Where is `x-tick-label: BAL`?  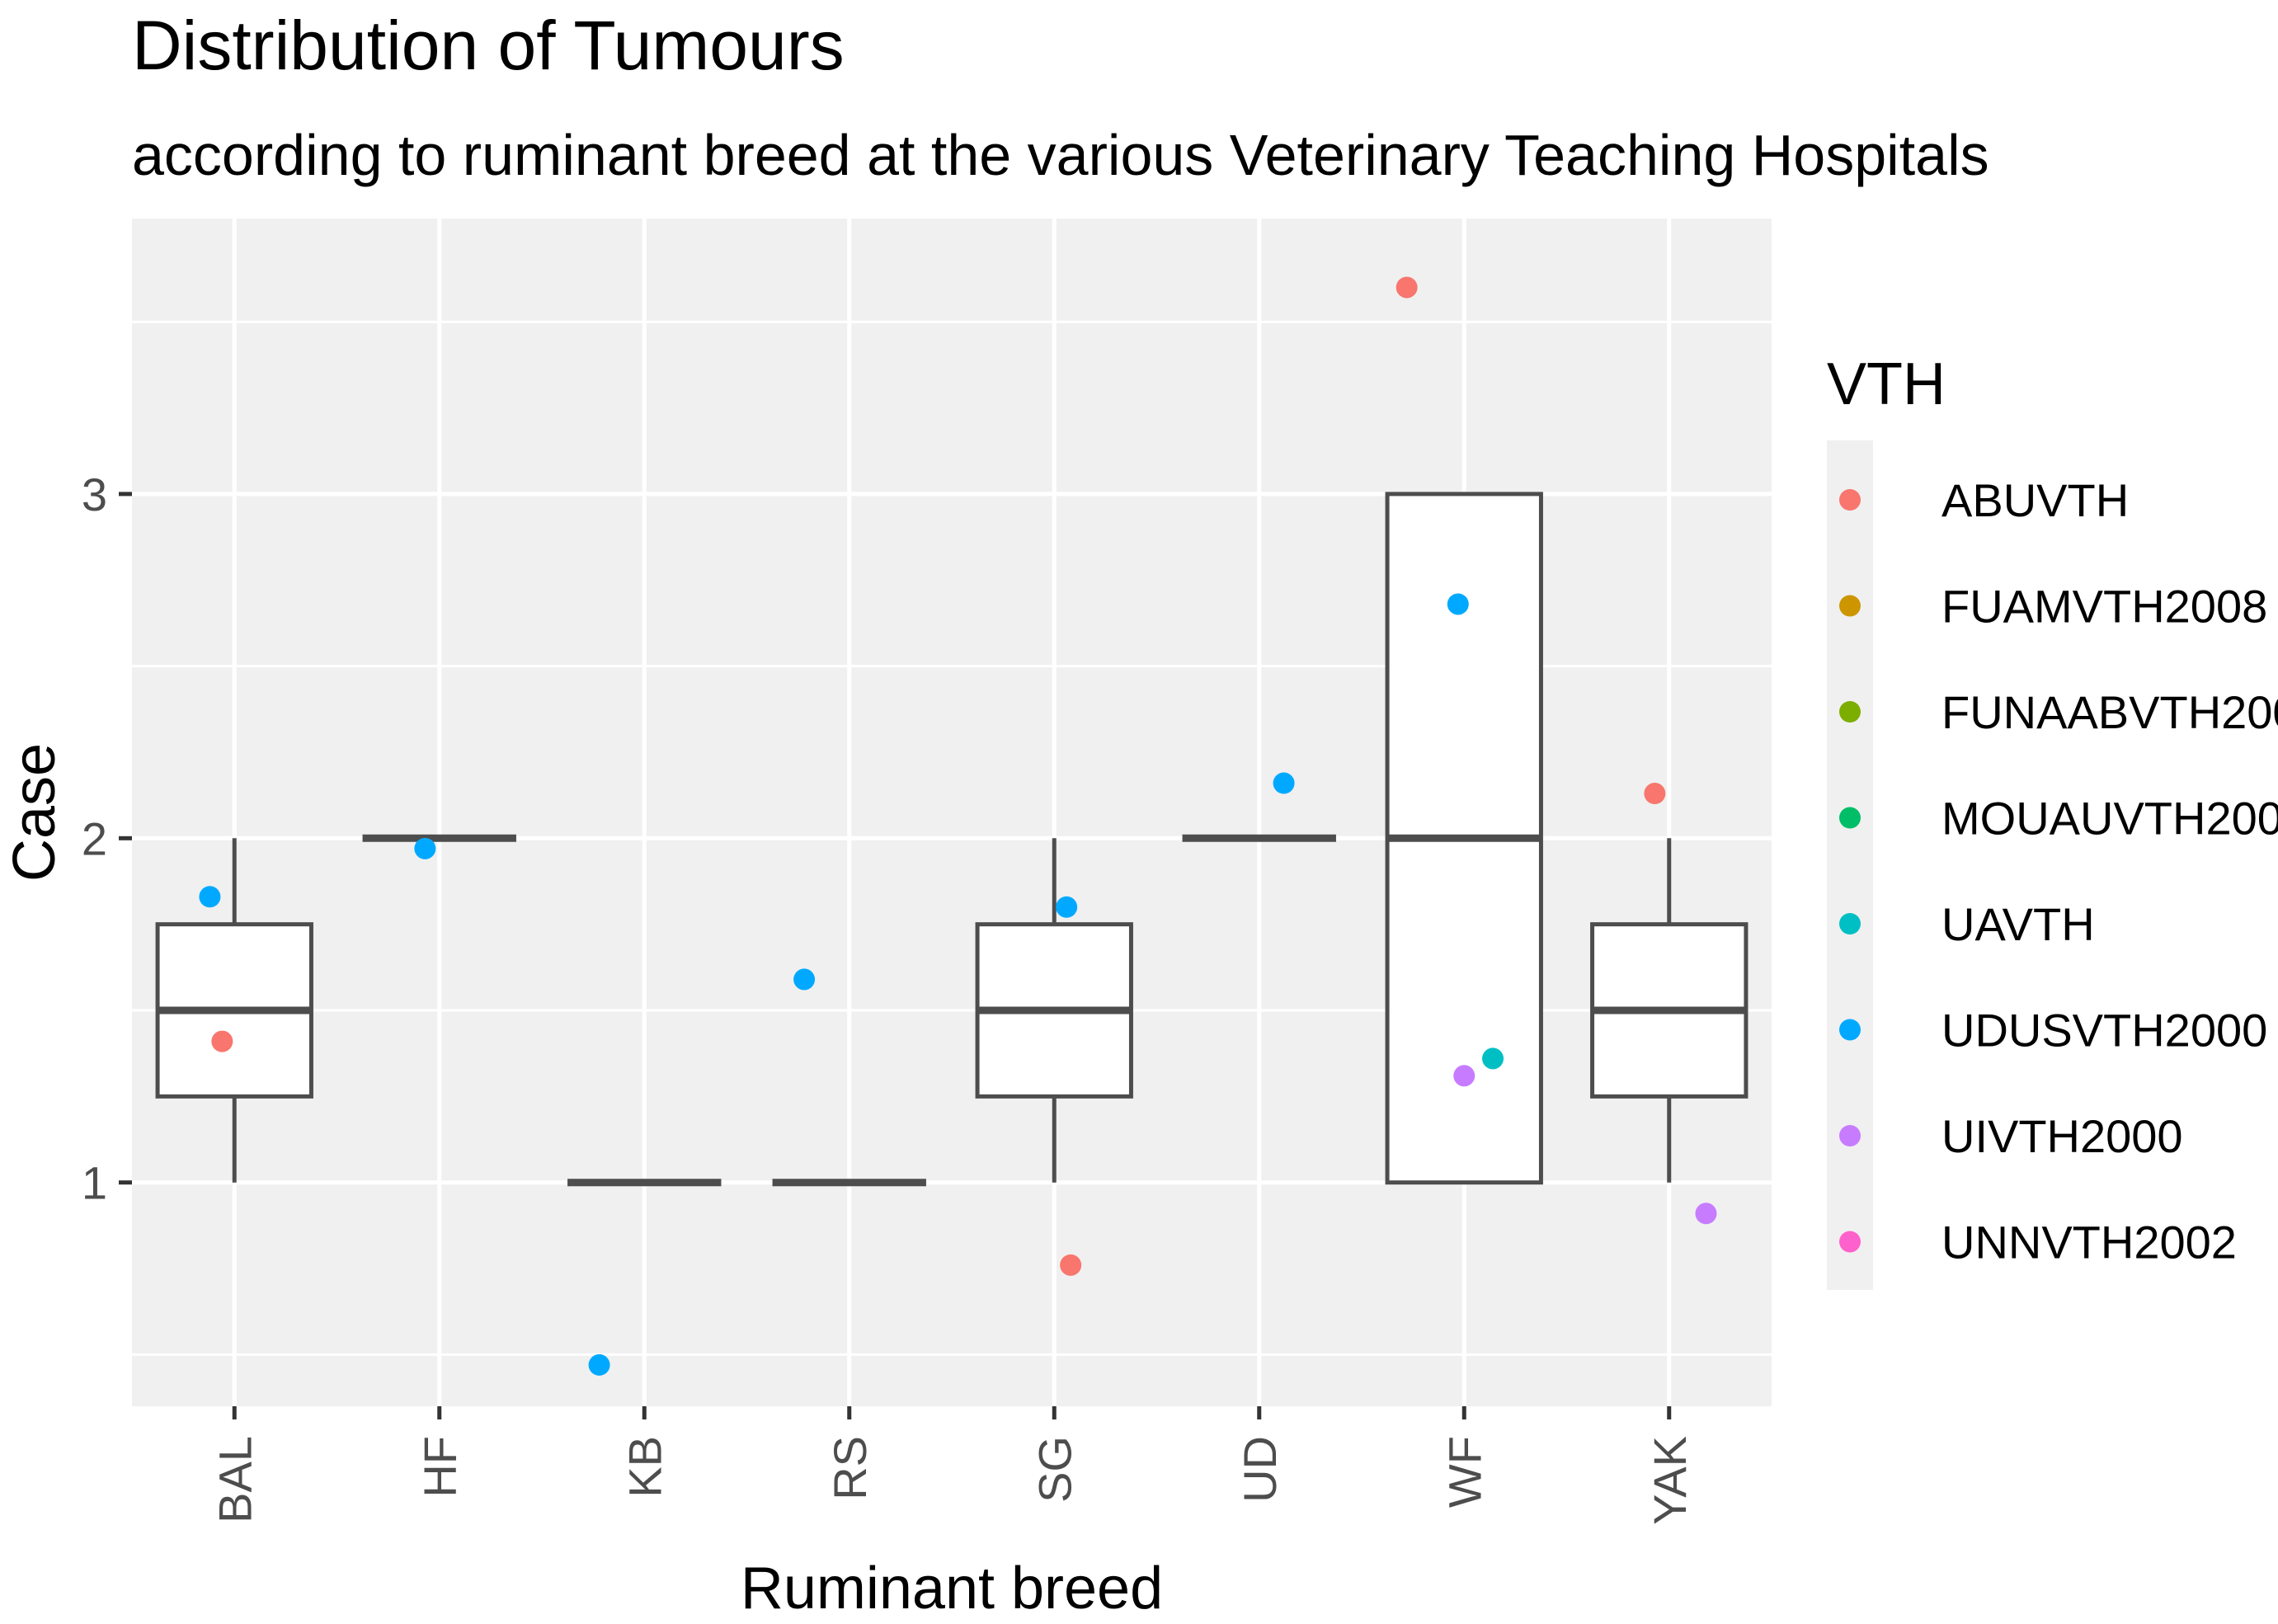
x-tick-label: BAL is located at coordinates (235, 1479).